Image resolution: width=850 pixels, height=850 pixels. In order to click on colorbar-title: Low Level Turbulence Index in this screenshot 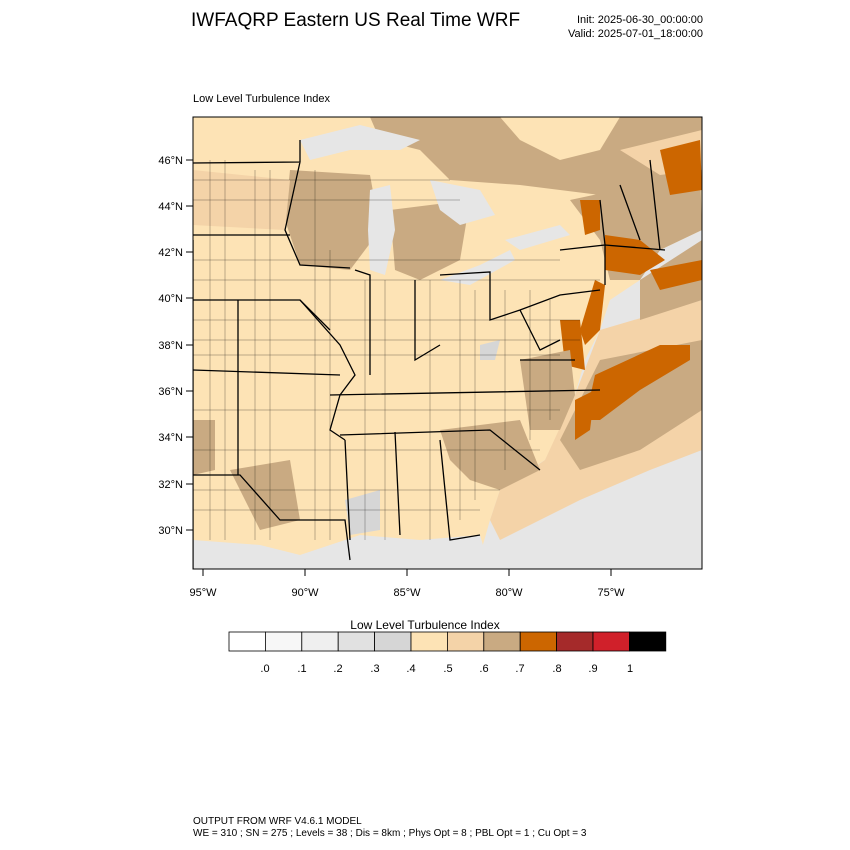, I will do `click(425, 625)`.